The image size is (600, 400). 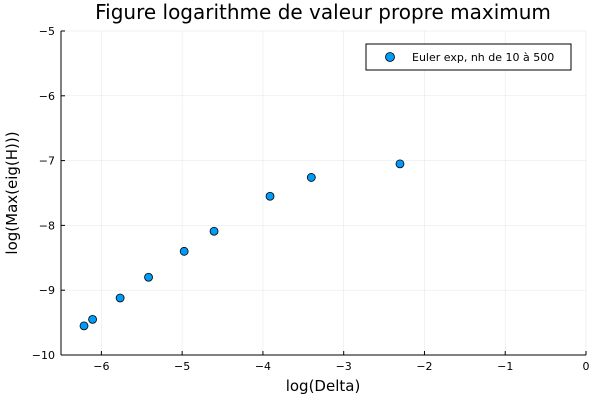 What do you see at coordinates (47, 290) in the screenshot?
I see `y-tick-label: −9` at bounding box center [47, 290].